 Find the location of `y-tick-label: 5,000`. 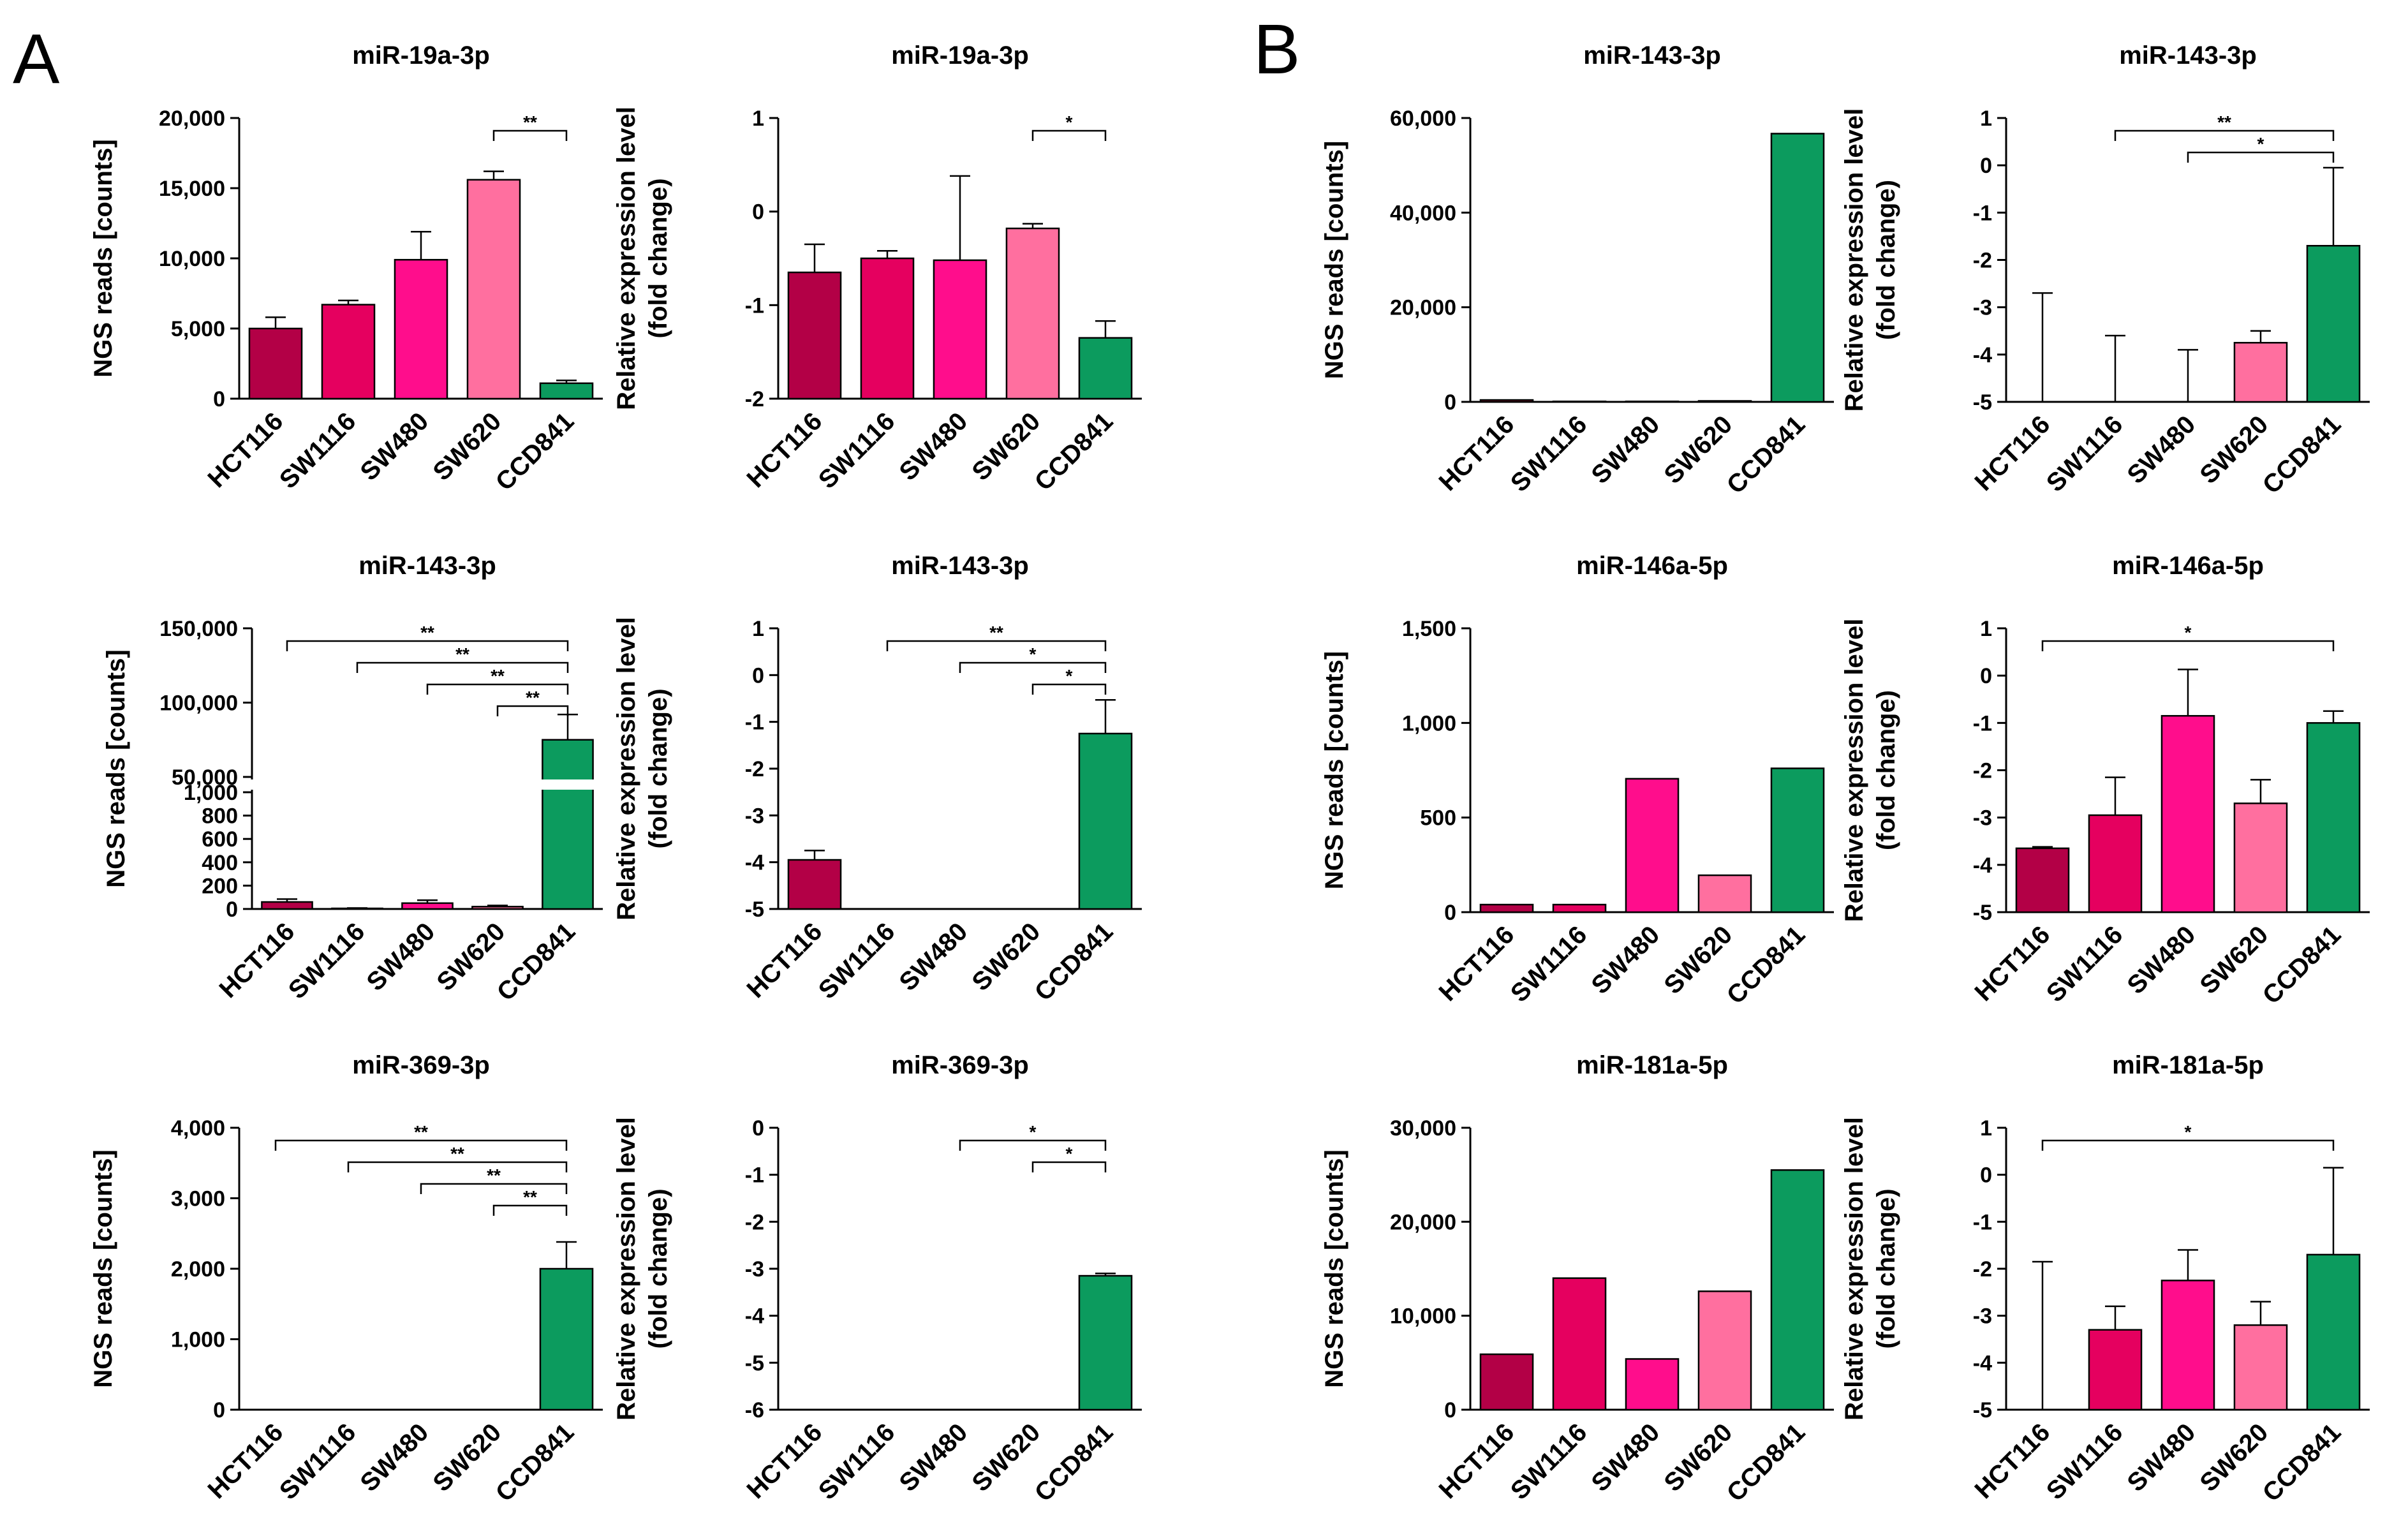

y-tick-label: 5,000 is located at coordinates (198, 329).